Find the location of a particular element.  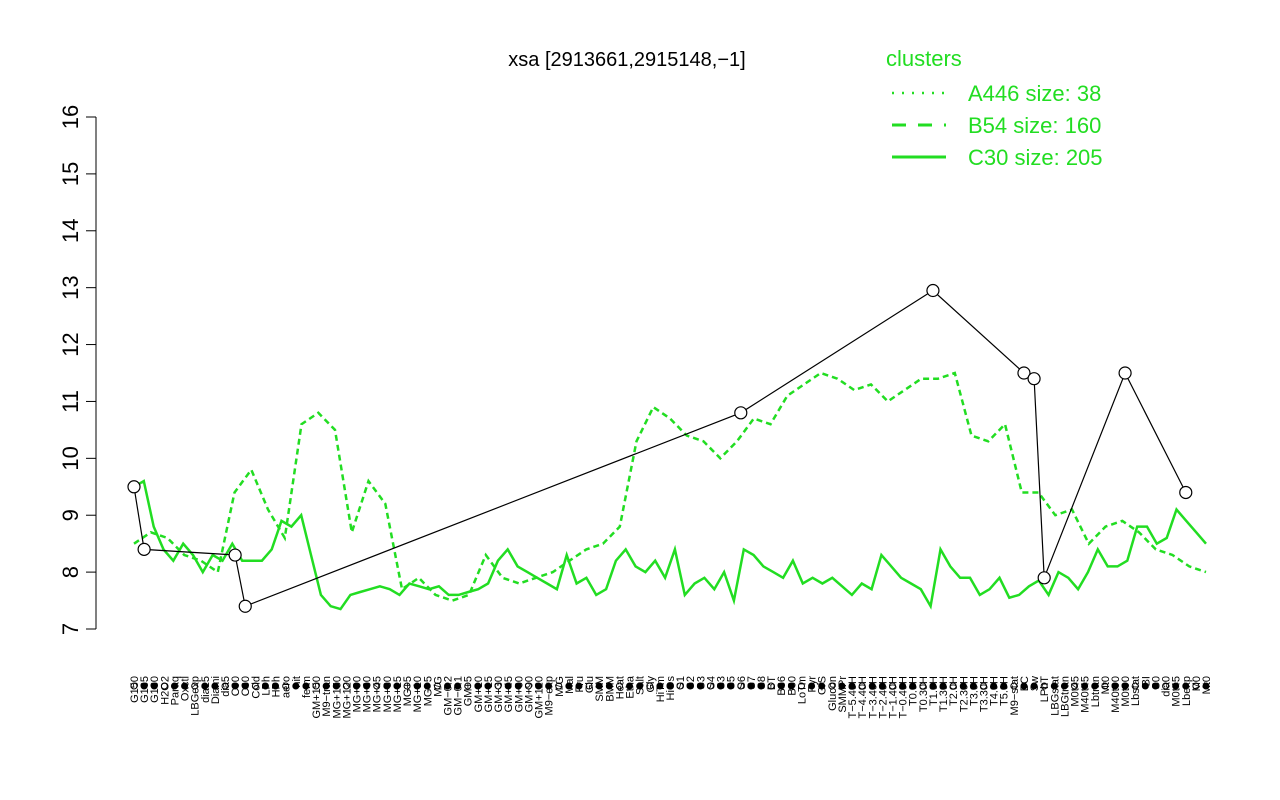

y-tick-label: 16 is located at coordinates (70, 117).